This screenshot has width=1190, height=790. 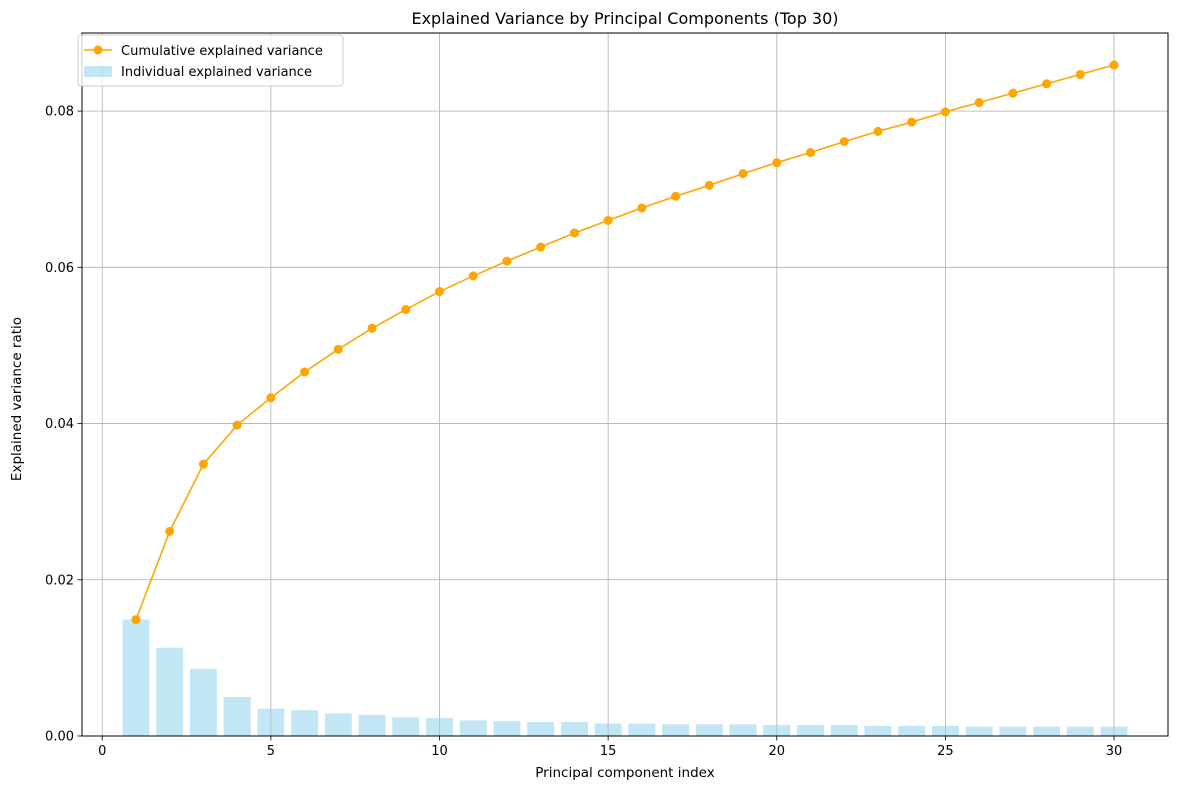 I want to click on x-axis-label: Principal component index, so click(x=624, y=773).